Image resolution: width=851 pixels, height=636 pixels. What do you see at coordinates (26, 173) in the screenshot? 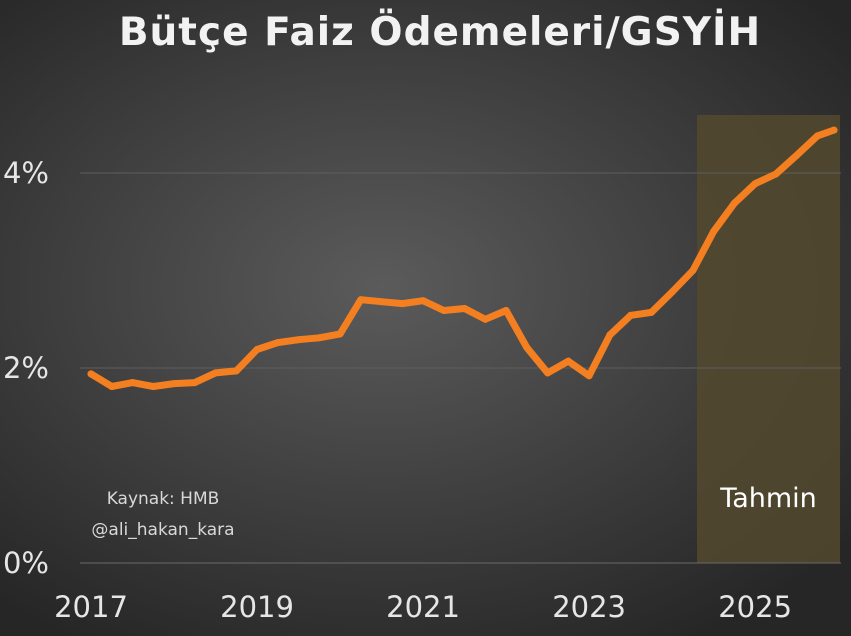
I see `y-tick-label: 4%` at bounding box center [26, 173].